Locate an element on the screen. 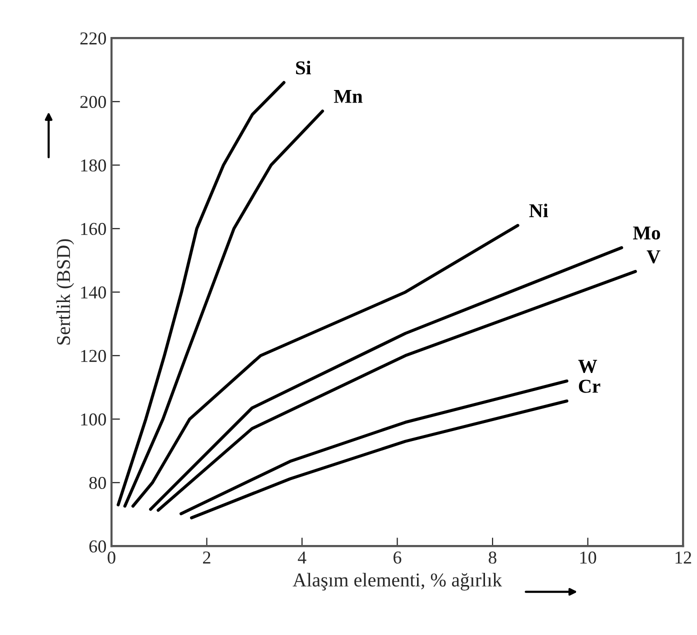  series-label: Cr is located at coordinates (589, 386).